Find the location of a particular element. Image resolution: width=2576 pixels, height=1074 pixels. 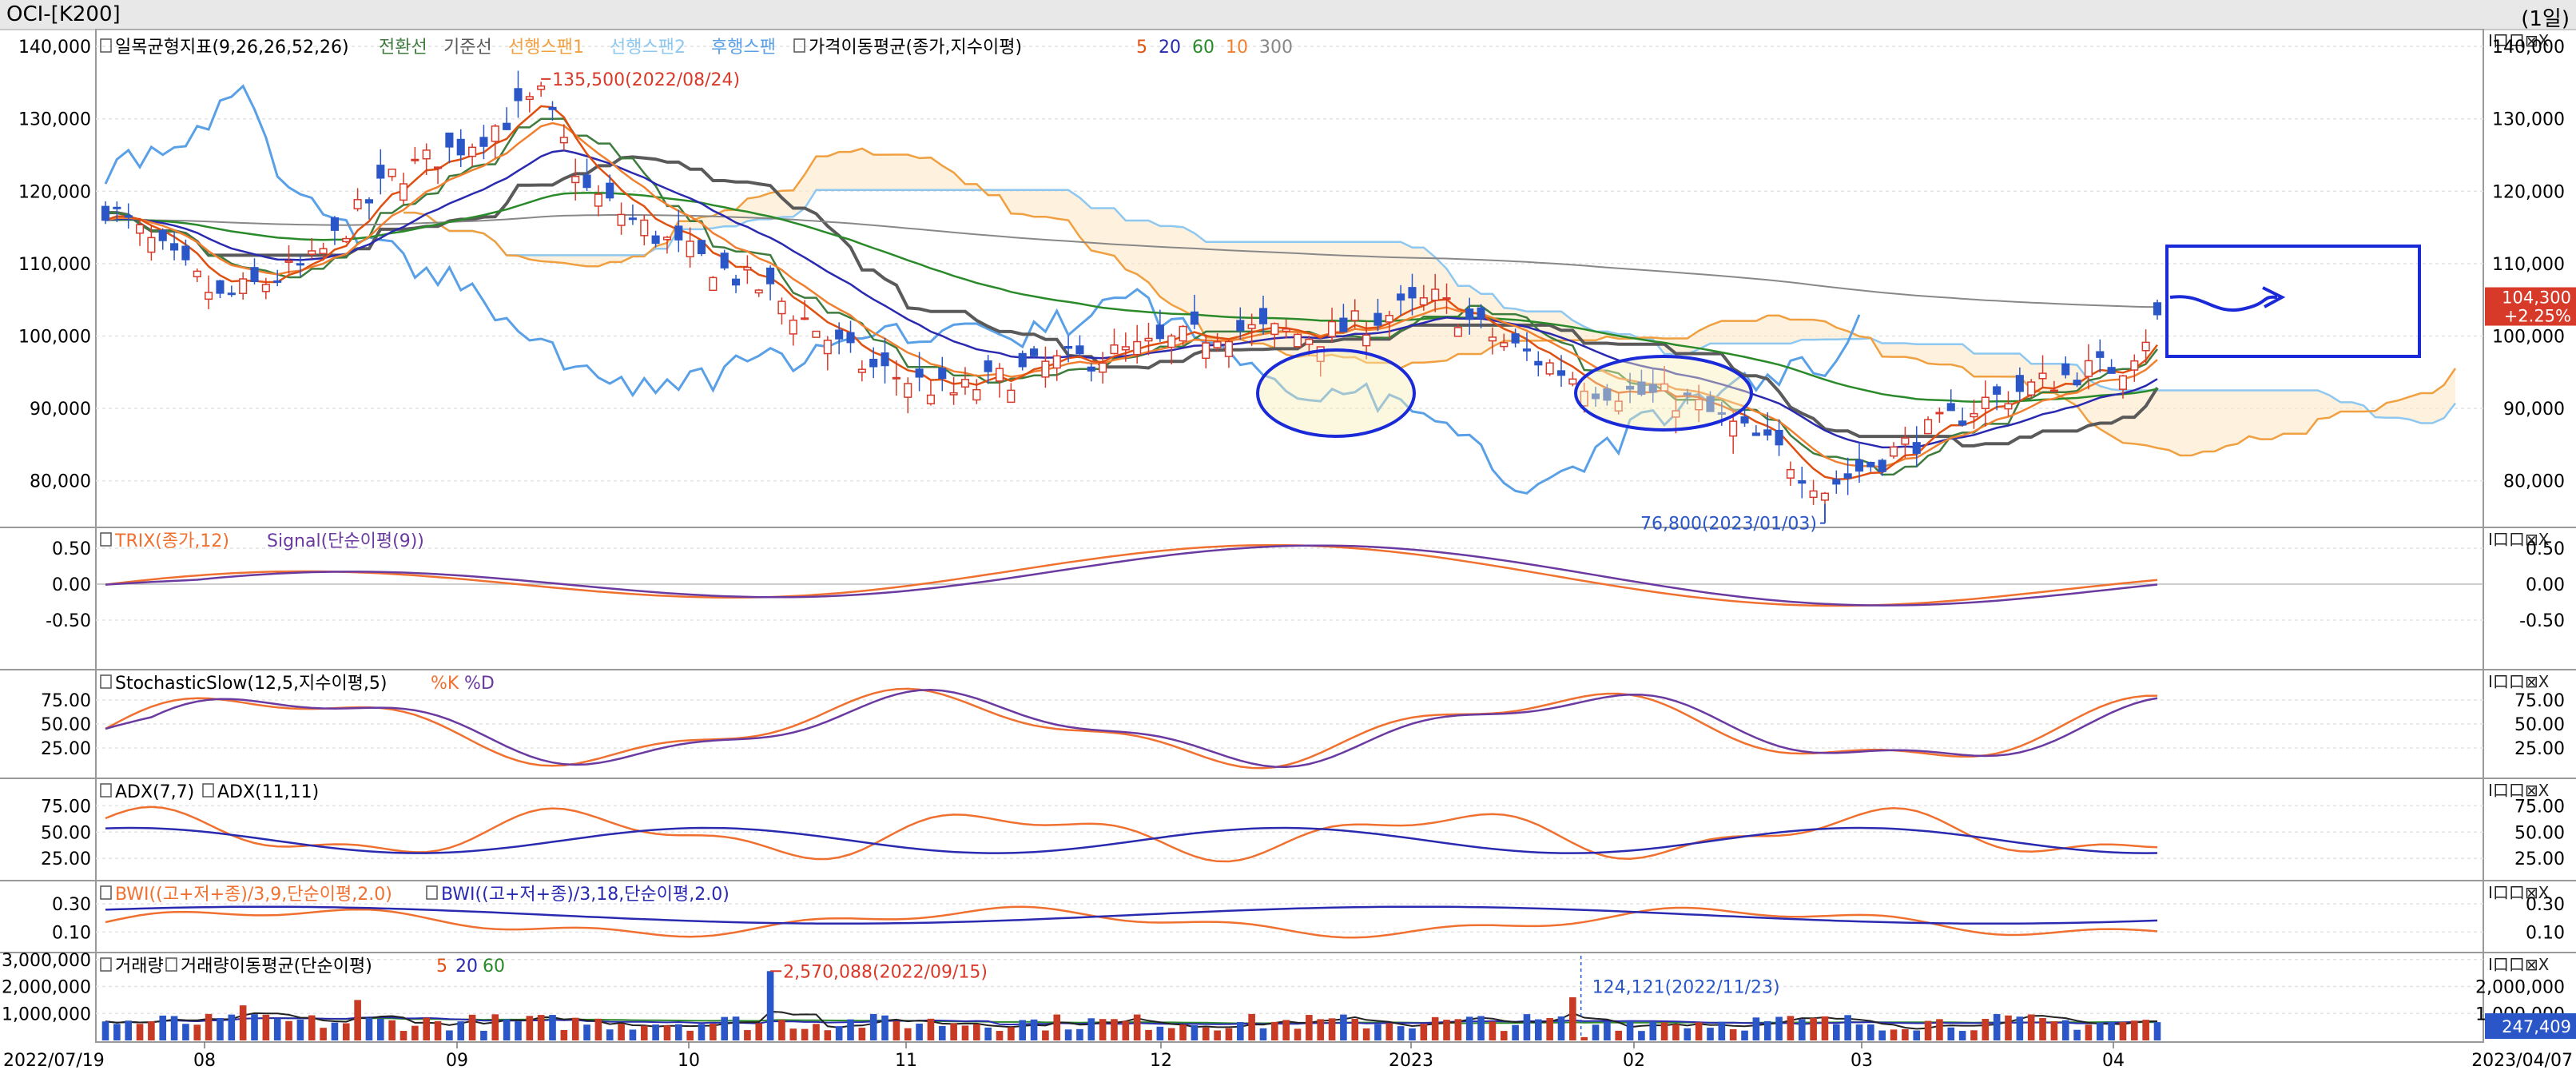

stoch-tick-label-left: 25.00 is located at coordinates (66, 749).